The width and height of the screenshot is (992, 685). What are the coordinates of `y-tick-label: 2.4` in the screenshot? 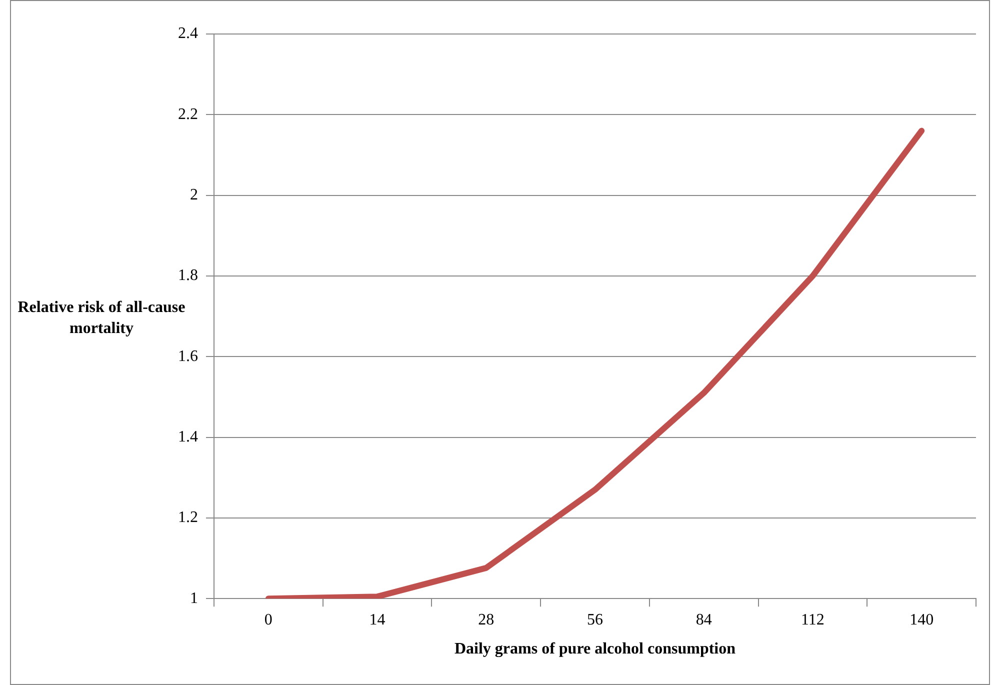 It's located at (188, 33).